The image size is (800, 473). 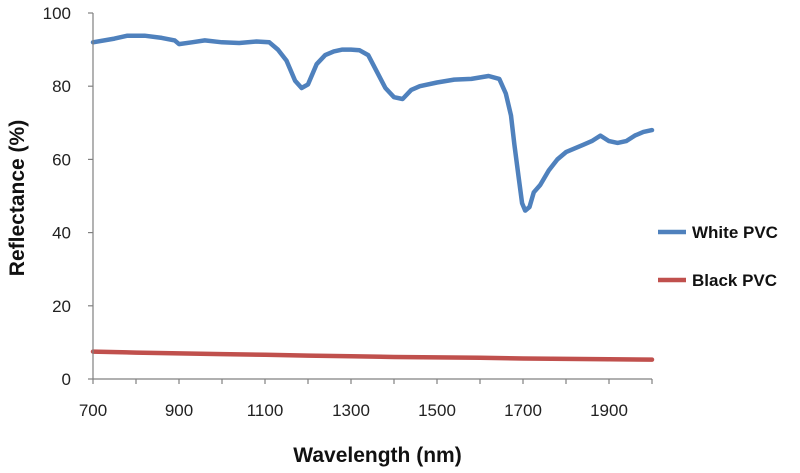 What do you see at coordinates (609, 410) in the screenshot?
I see `x-tick-label: 1900` at bounding box center [609, 410].